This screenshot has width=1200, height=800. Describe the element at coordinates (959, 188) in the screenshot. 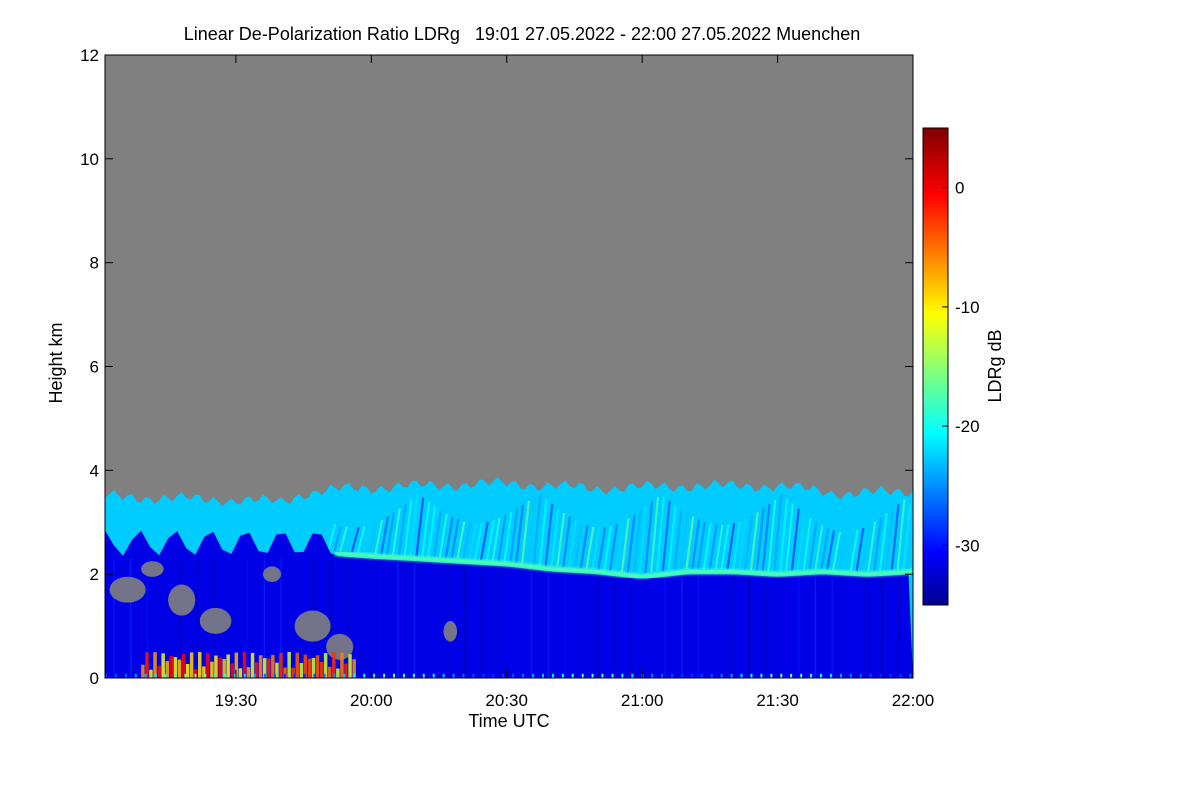

I see `colorbar-tick-label: 0` at that location.